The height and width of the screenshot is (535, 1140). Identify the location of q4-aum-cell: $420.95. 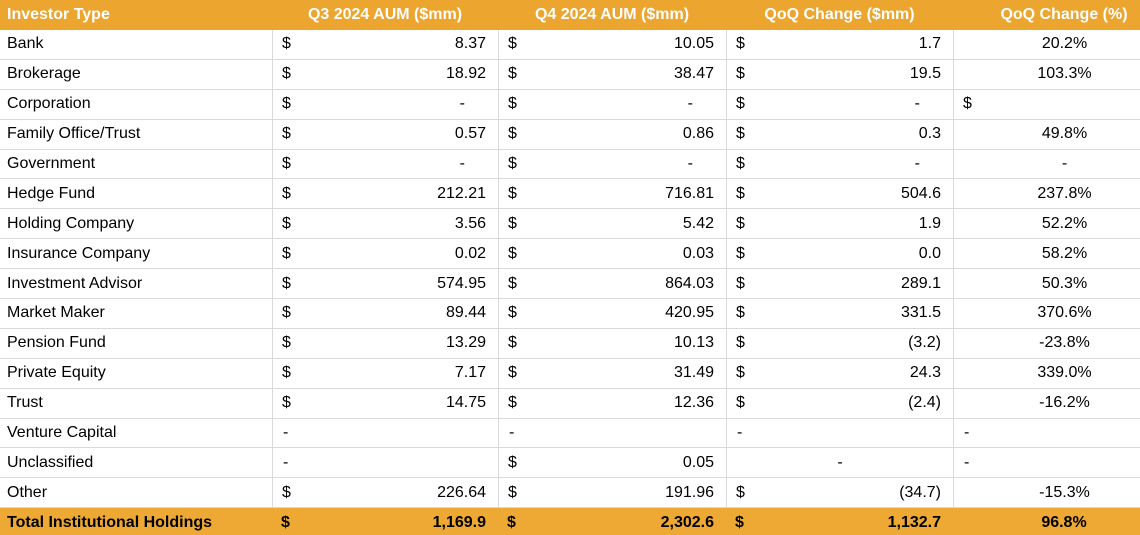
(612, 313).